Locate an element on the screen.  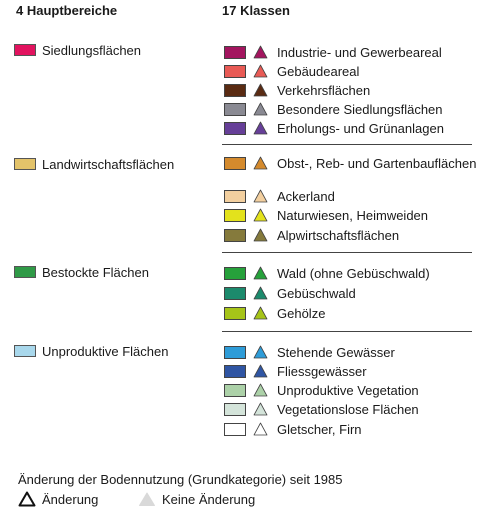
legend-no-change-label: Keine Änderung is located at coordinates (209, 499).